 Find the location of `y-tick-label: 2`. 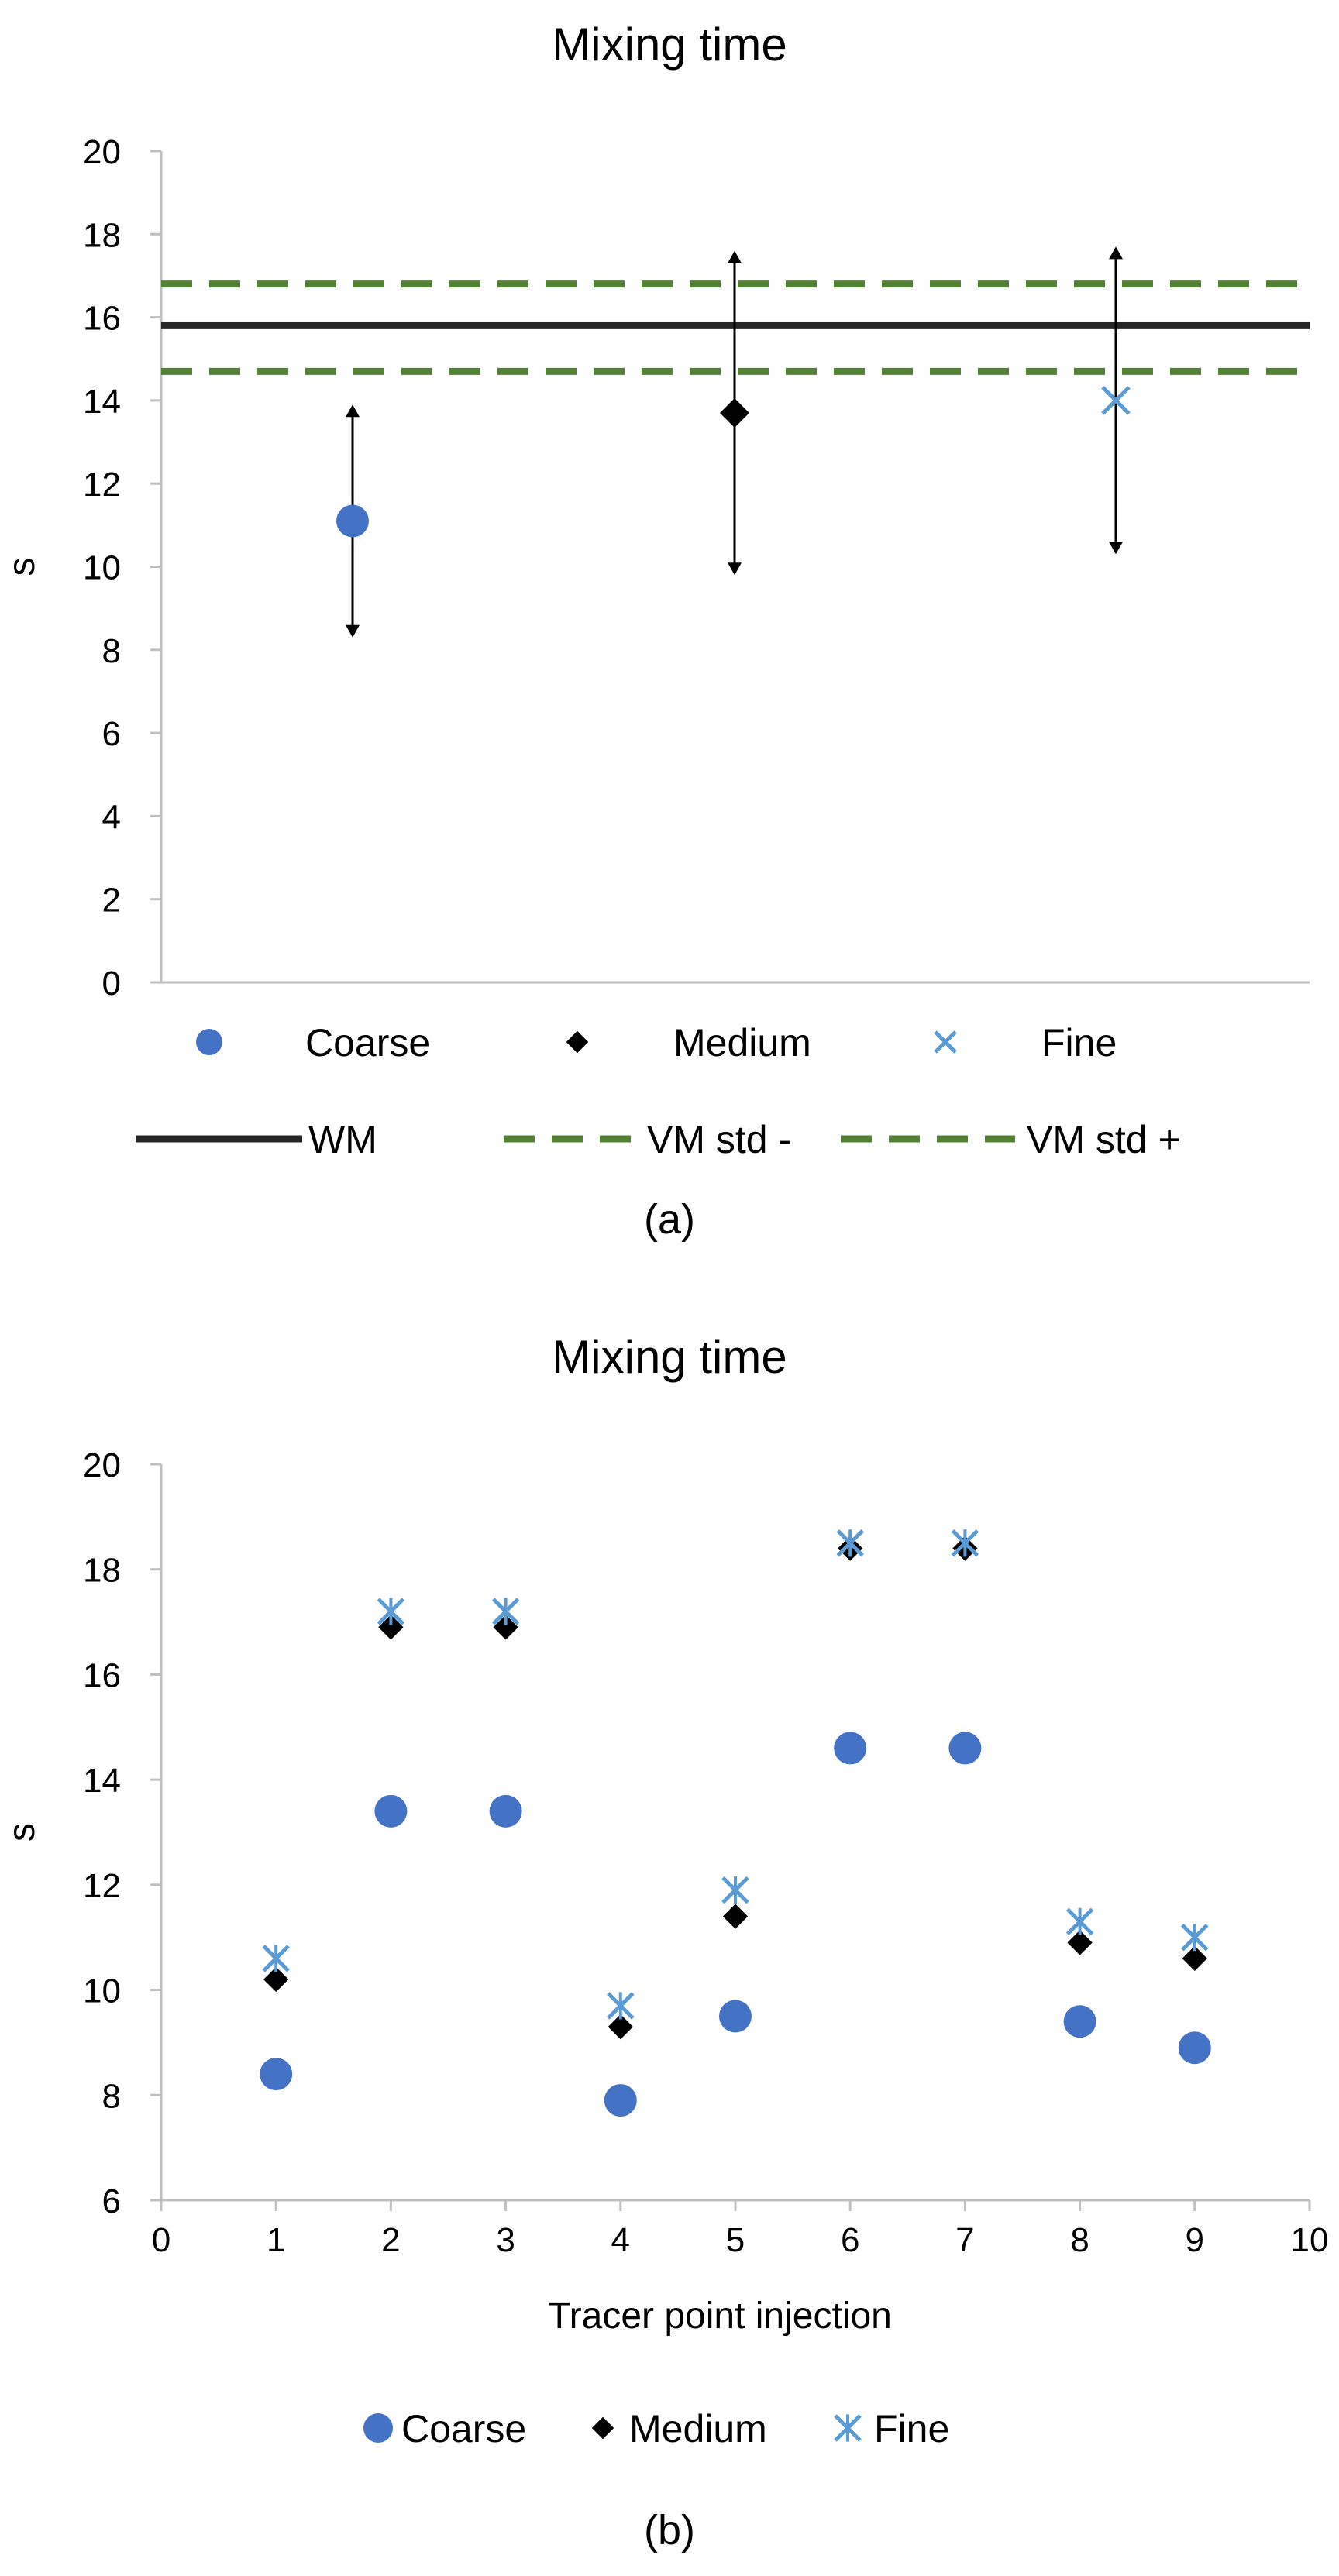

y-tick-label: 2 is located at coordinates (112, 901).